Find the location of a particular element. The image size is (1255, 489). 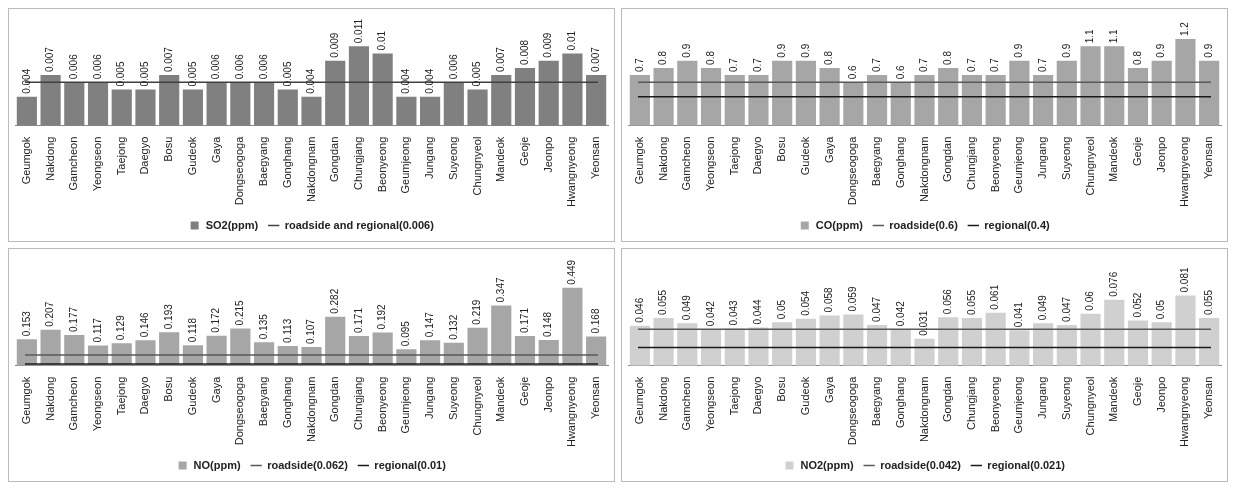

x-tick-label: Geoje is located at coordinates (524, 391).